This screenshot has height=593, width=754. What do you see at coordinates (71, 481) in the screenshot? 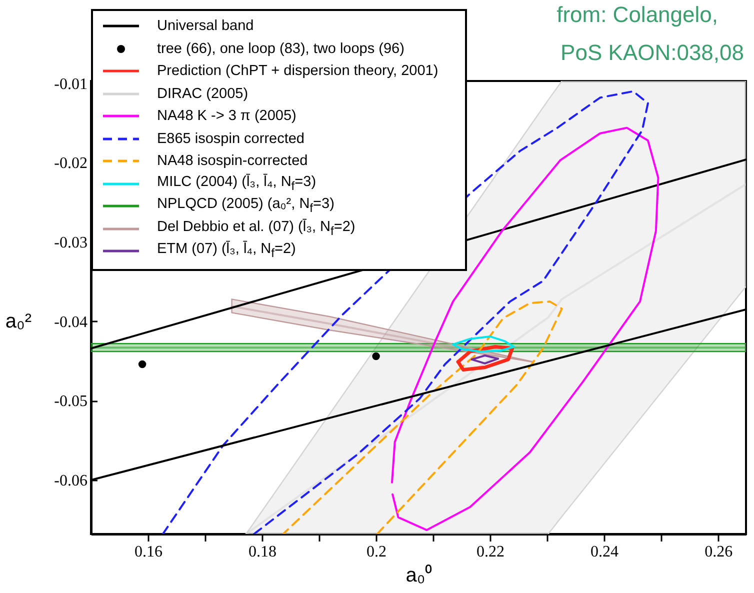
I see `y-tick-label: -0.06` at bounding box center [71, 481].